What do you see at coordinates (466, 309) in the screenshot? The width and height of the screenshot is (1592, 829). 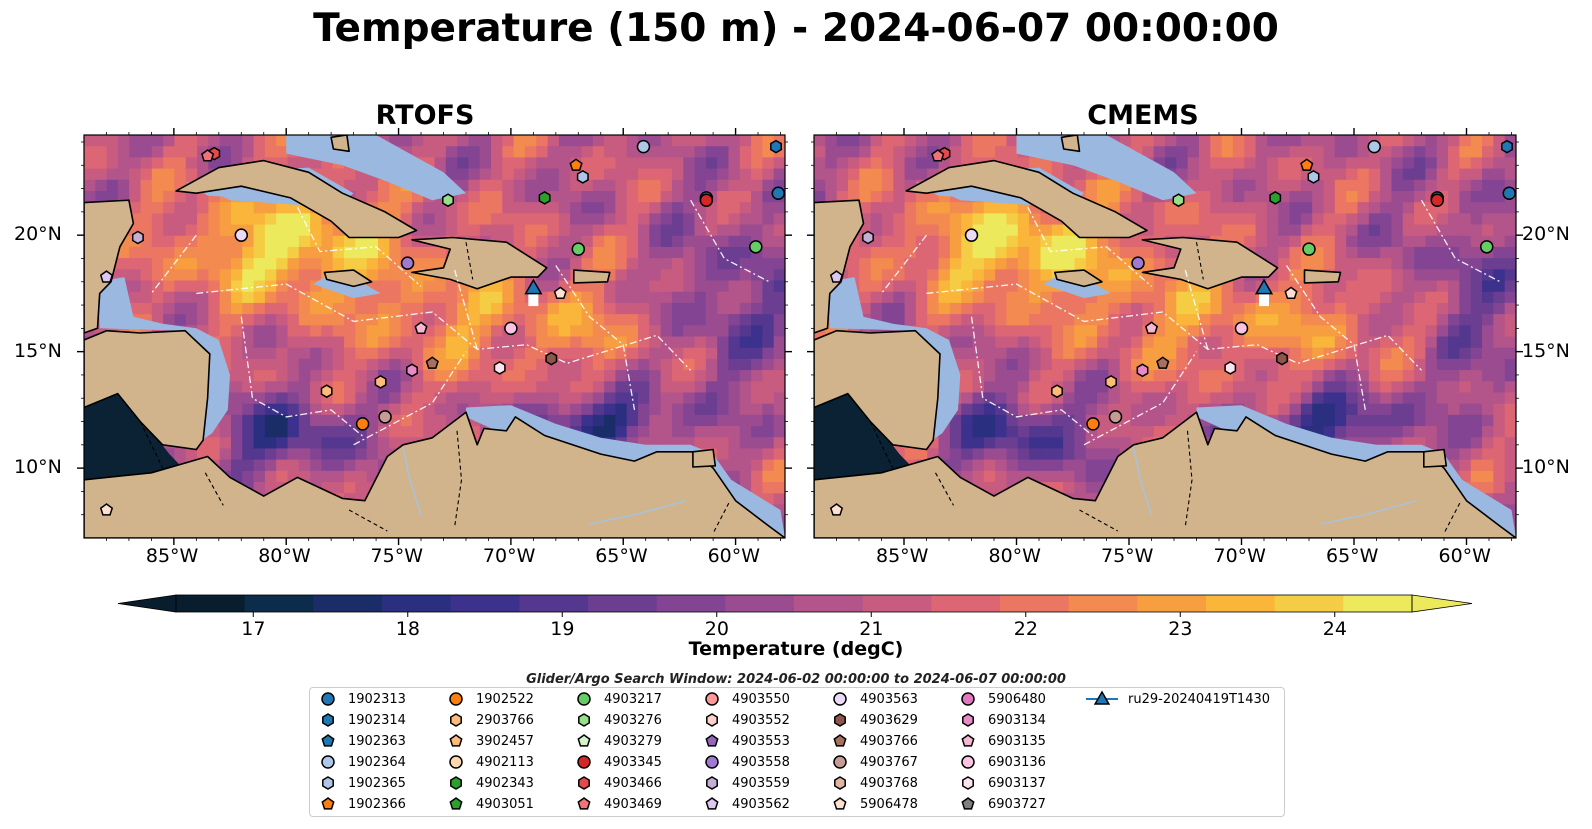 I see `eez-boundary` at bounding box center [466, 309].